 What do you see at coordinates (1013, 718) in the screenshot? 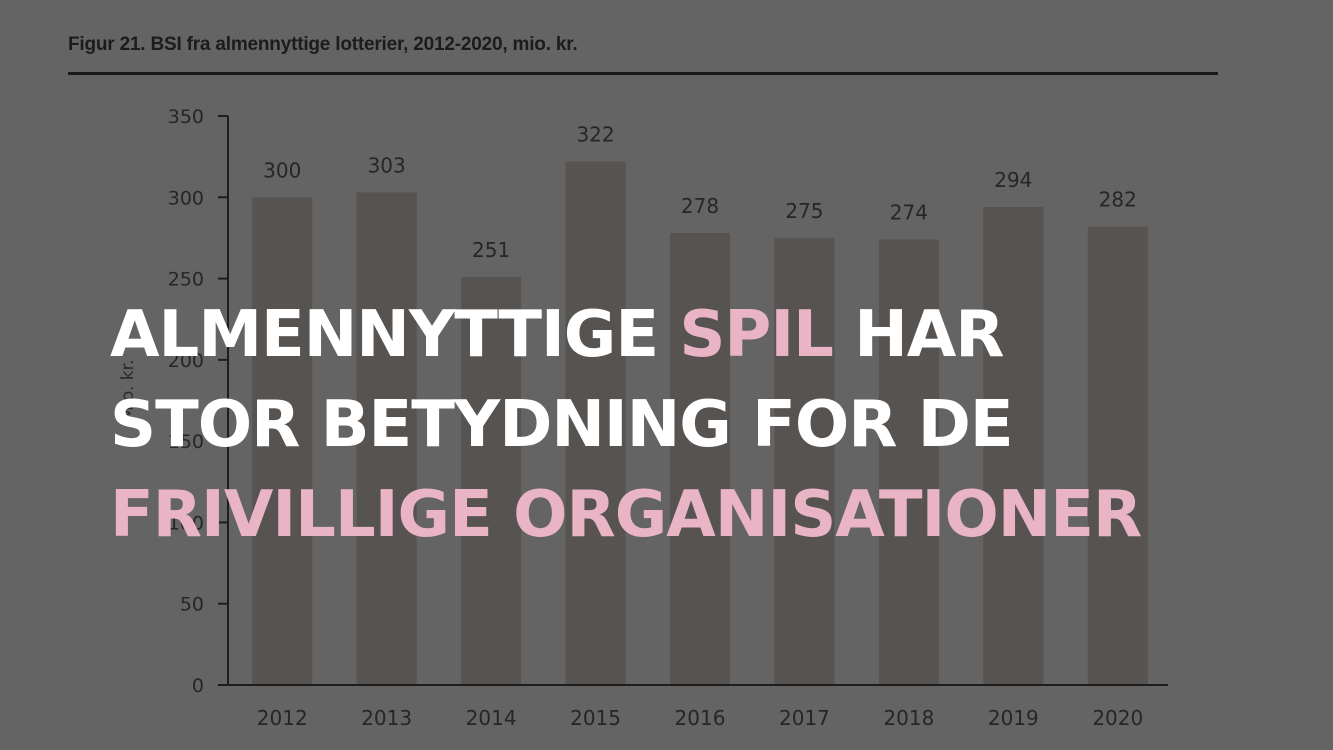
I see `x-tick-label: 2019` at bounding box center [1013, 718].